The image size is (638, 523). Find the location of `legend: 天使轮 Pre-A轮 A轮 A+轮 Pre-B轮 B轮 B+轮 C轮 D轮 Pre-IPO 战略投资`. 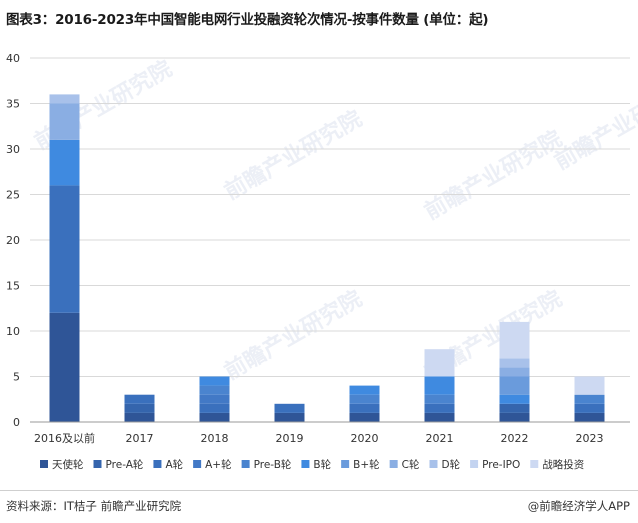

legend: 天使轮 Pre-A轮 A轮 A+轮 Pre-B轮 B轮 B+轮 C轮 D轮 Pre-IPO 战略投资 is located at coordinates (312, 464).